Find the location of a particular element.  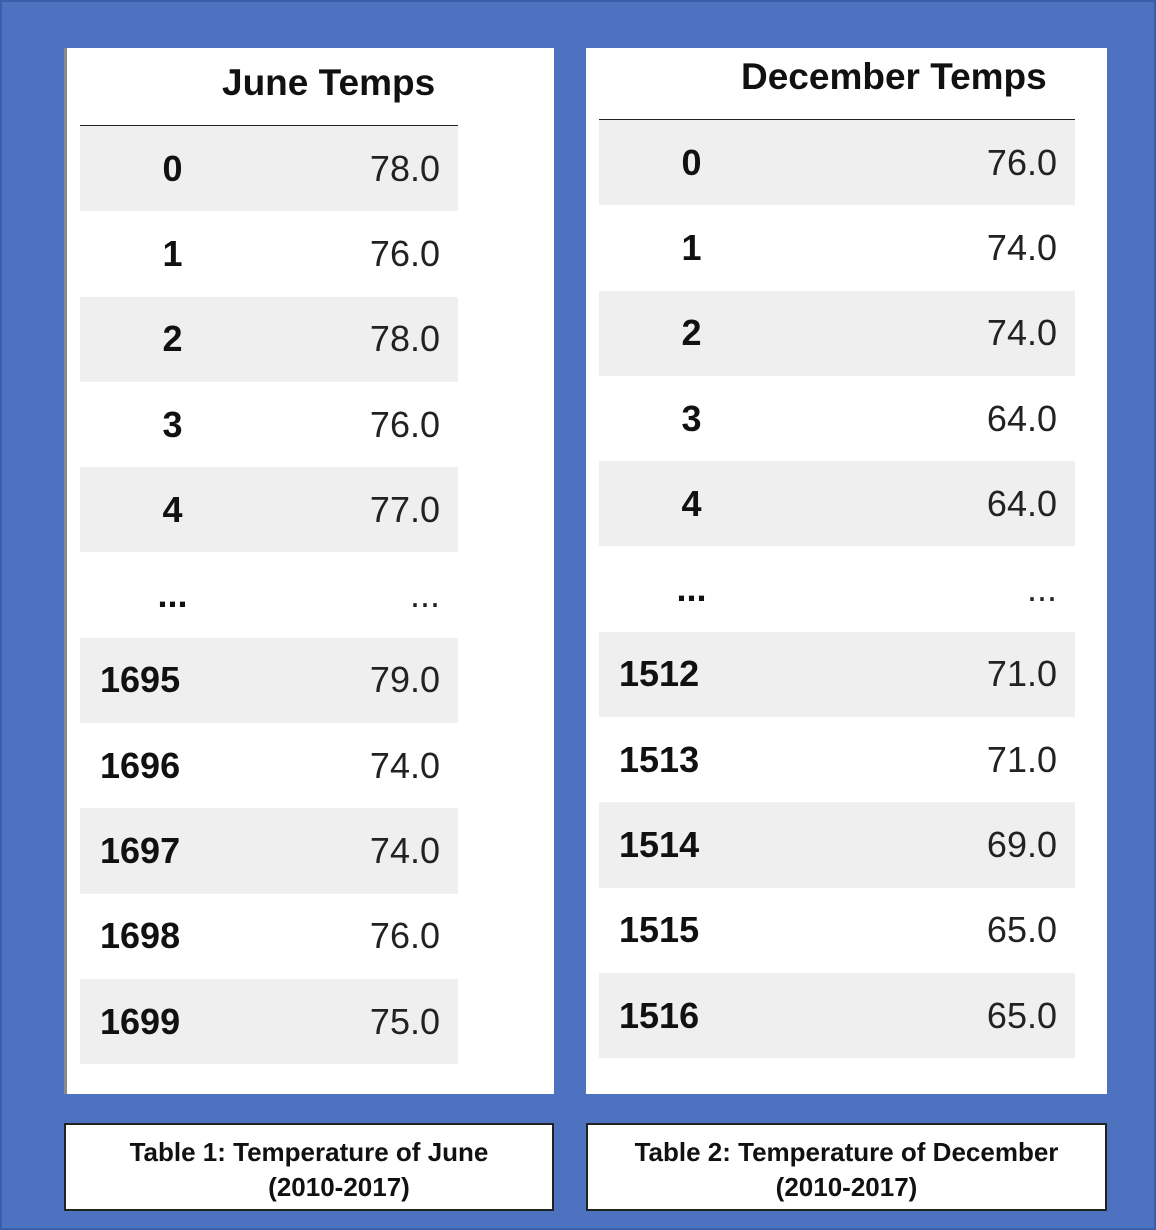

table-row: 1698 76.0 is located at coordinates (269, 936).